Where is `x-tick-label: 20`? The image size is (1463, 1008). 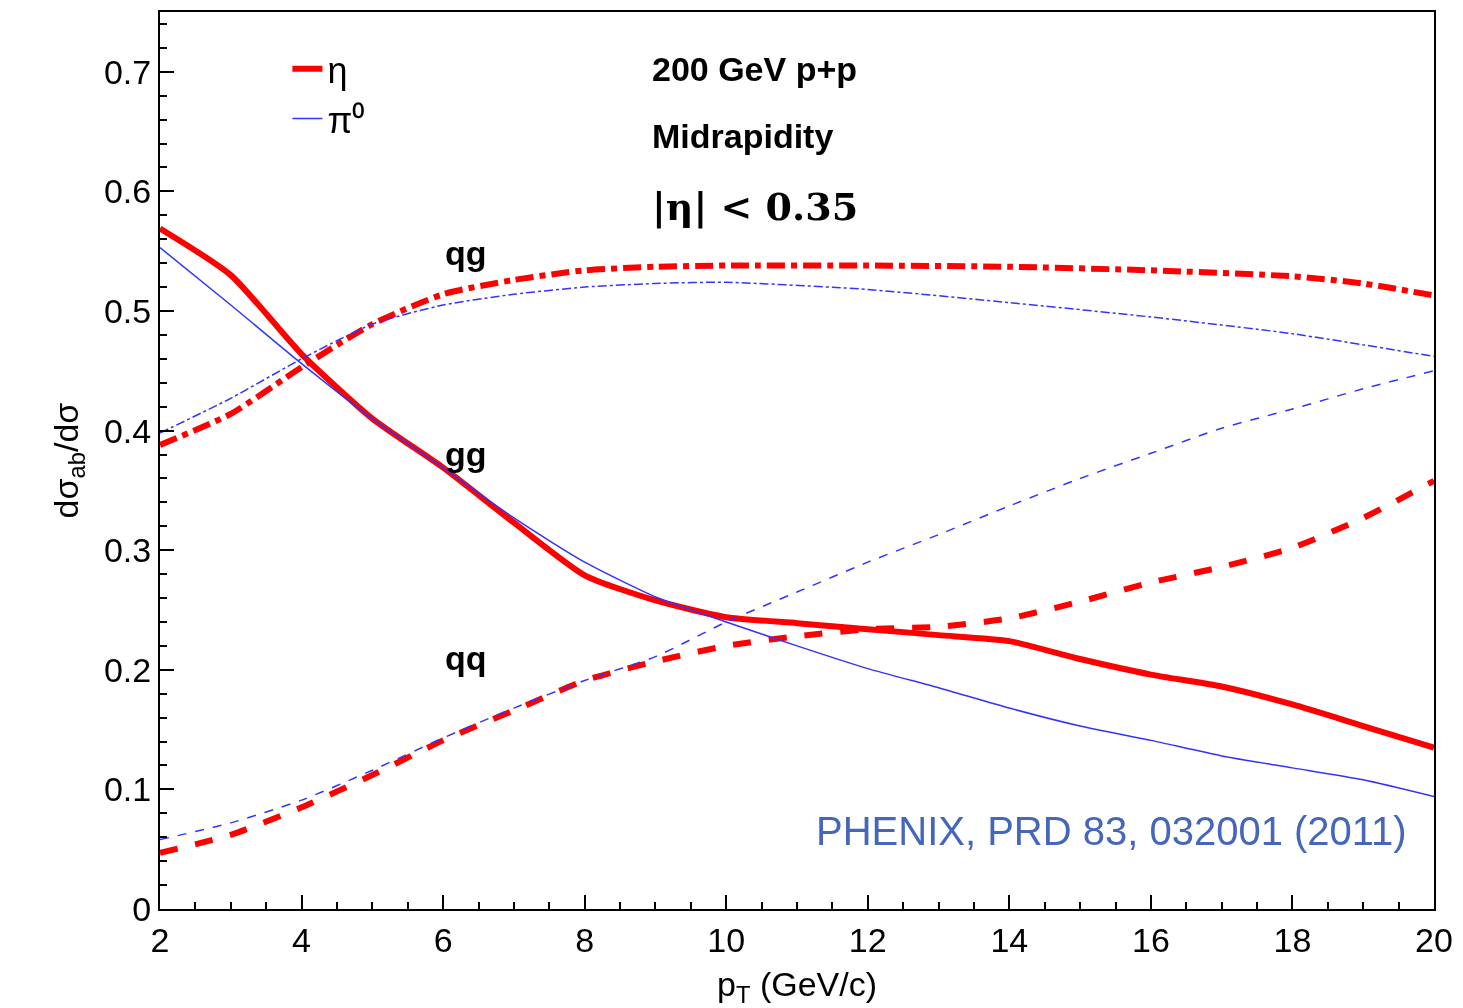
x-tick-label: 20 is located at coordinates (1434, 939).